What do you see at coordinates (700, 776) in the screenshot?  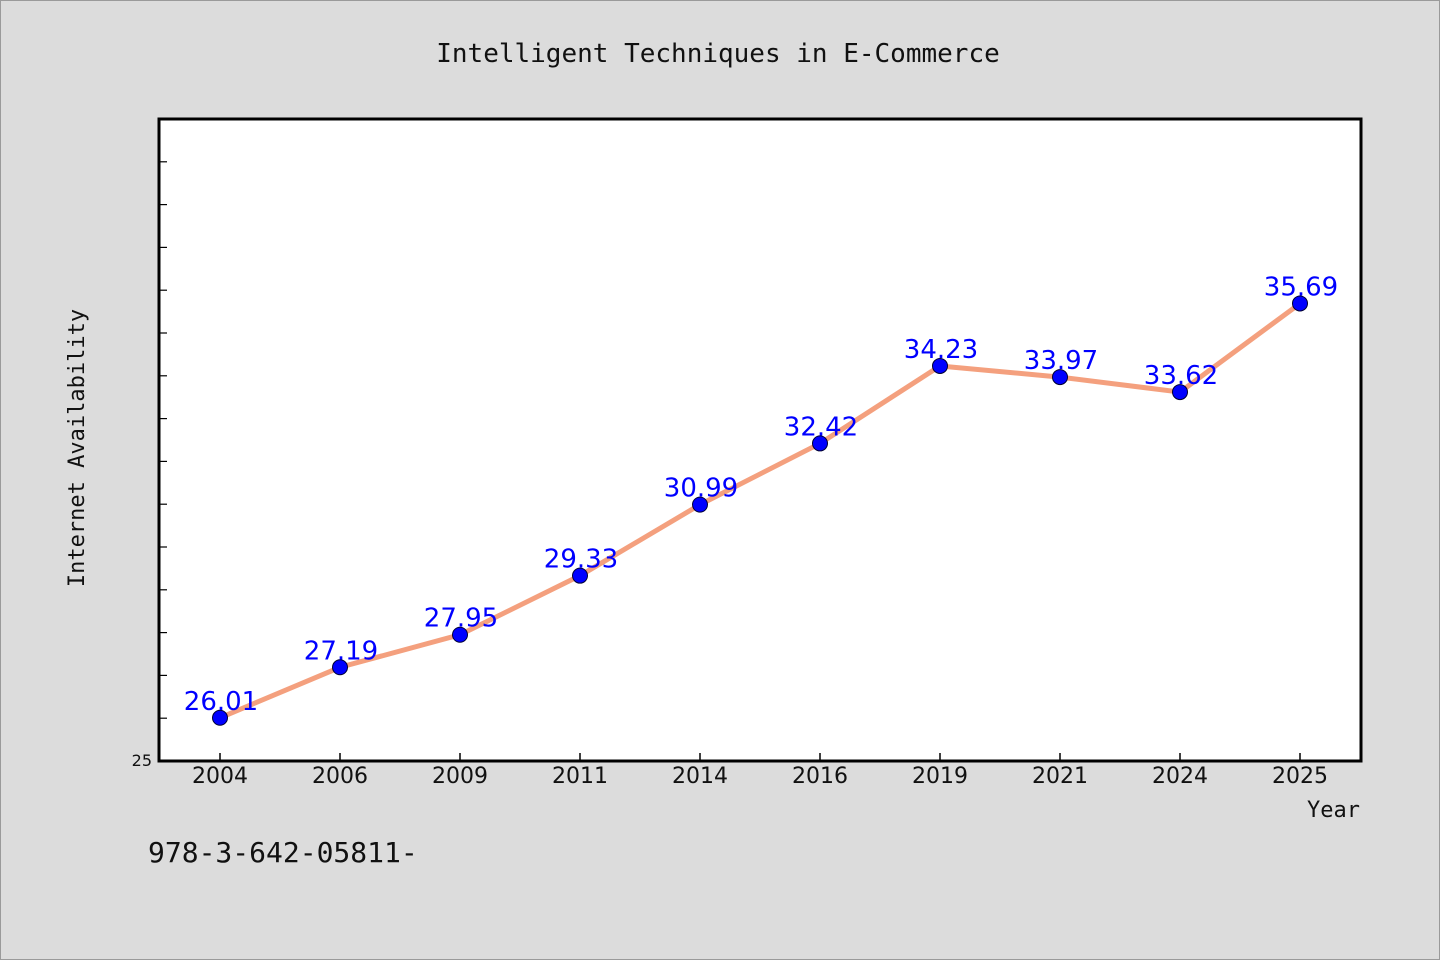 I see `x-tick-label: 2014` at bounding box center [700, 776].